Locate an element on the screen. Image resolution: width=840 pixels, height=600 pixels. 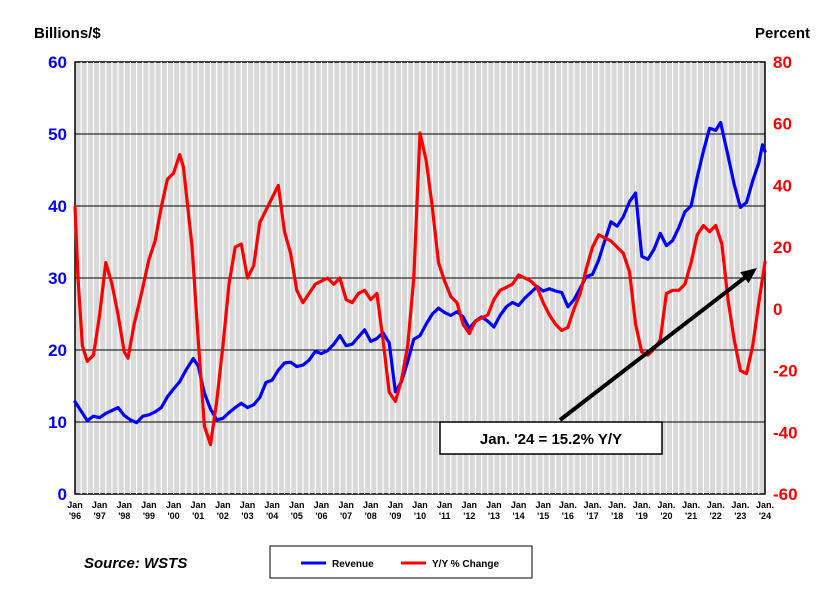
legend-label-yoy: Y/Y % Change is located at coordinates (465, 564).